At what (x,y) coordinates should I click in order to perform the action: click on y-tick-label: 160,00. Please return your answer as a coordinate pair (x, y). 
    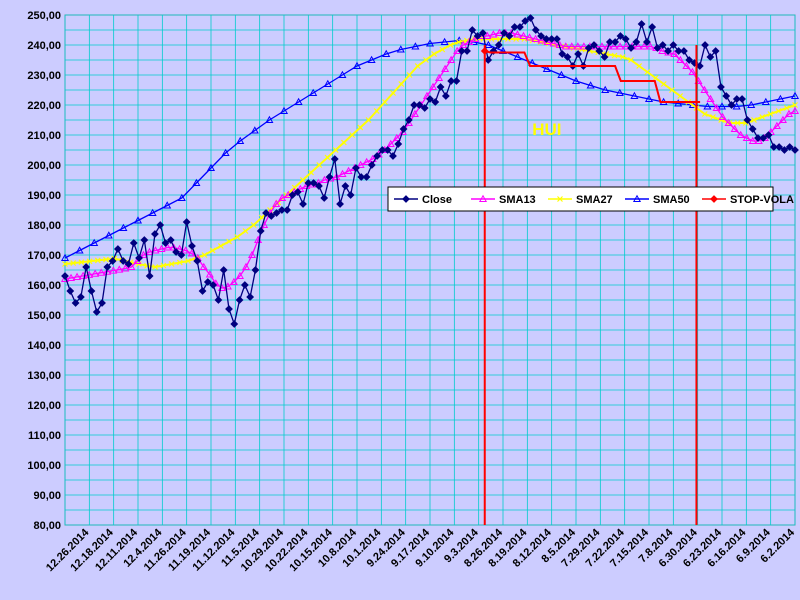
    Looking at the image, I should click on (44, 286).